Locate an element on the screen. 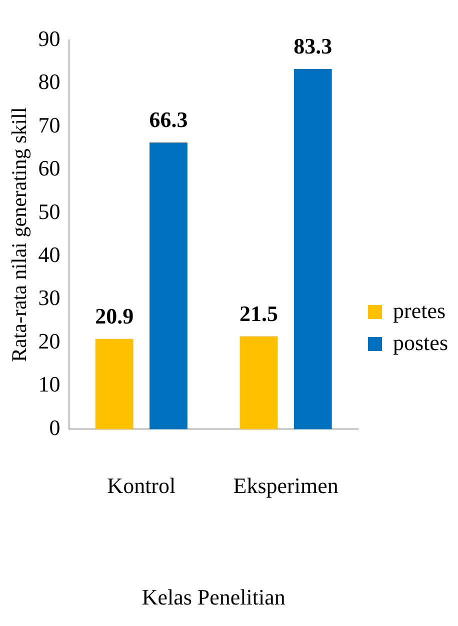  y-tick-label: 60 is located at coordinates (49, 168).